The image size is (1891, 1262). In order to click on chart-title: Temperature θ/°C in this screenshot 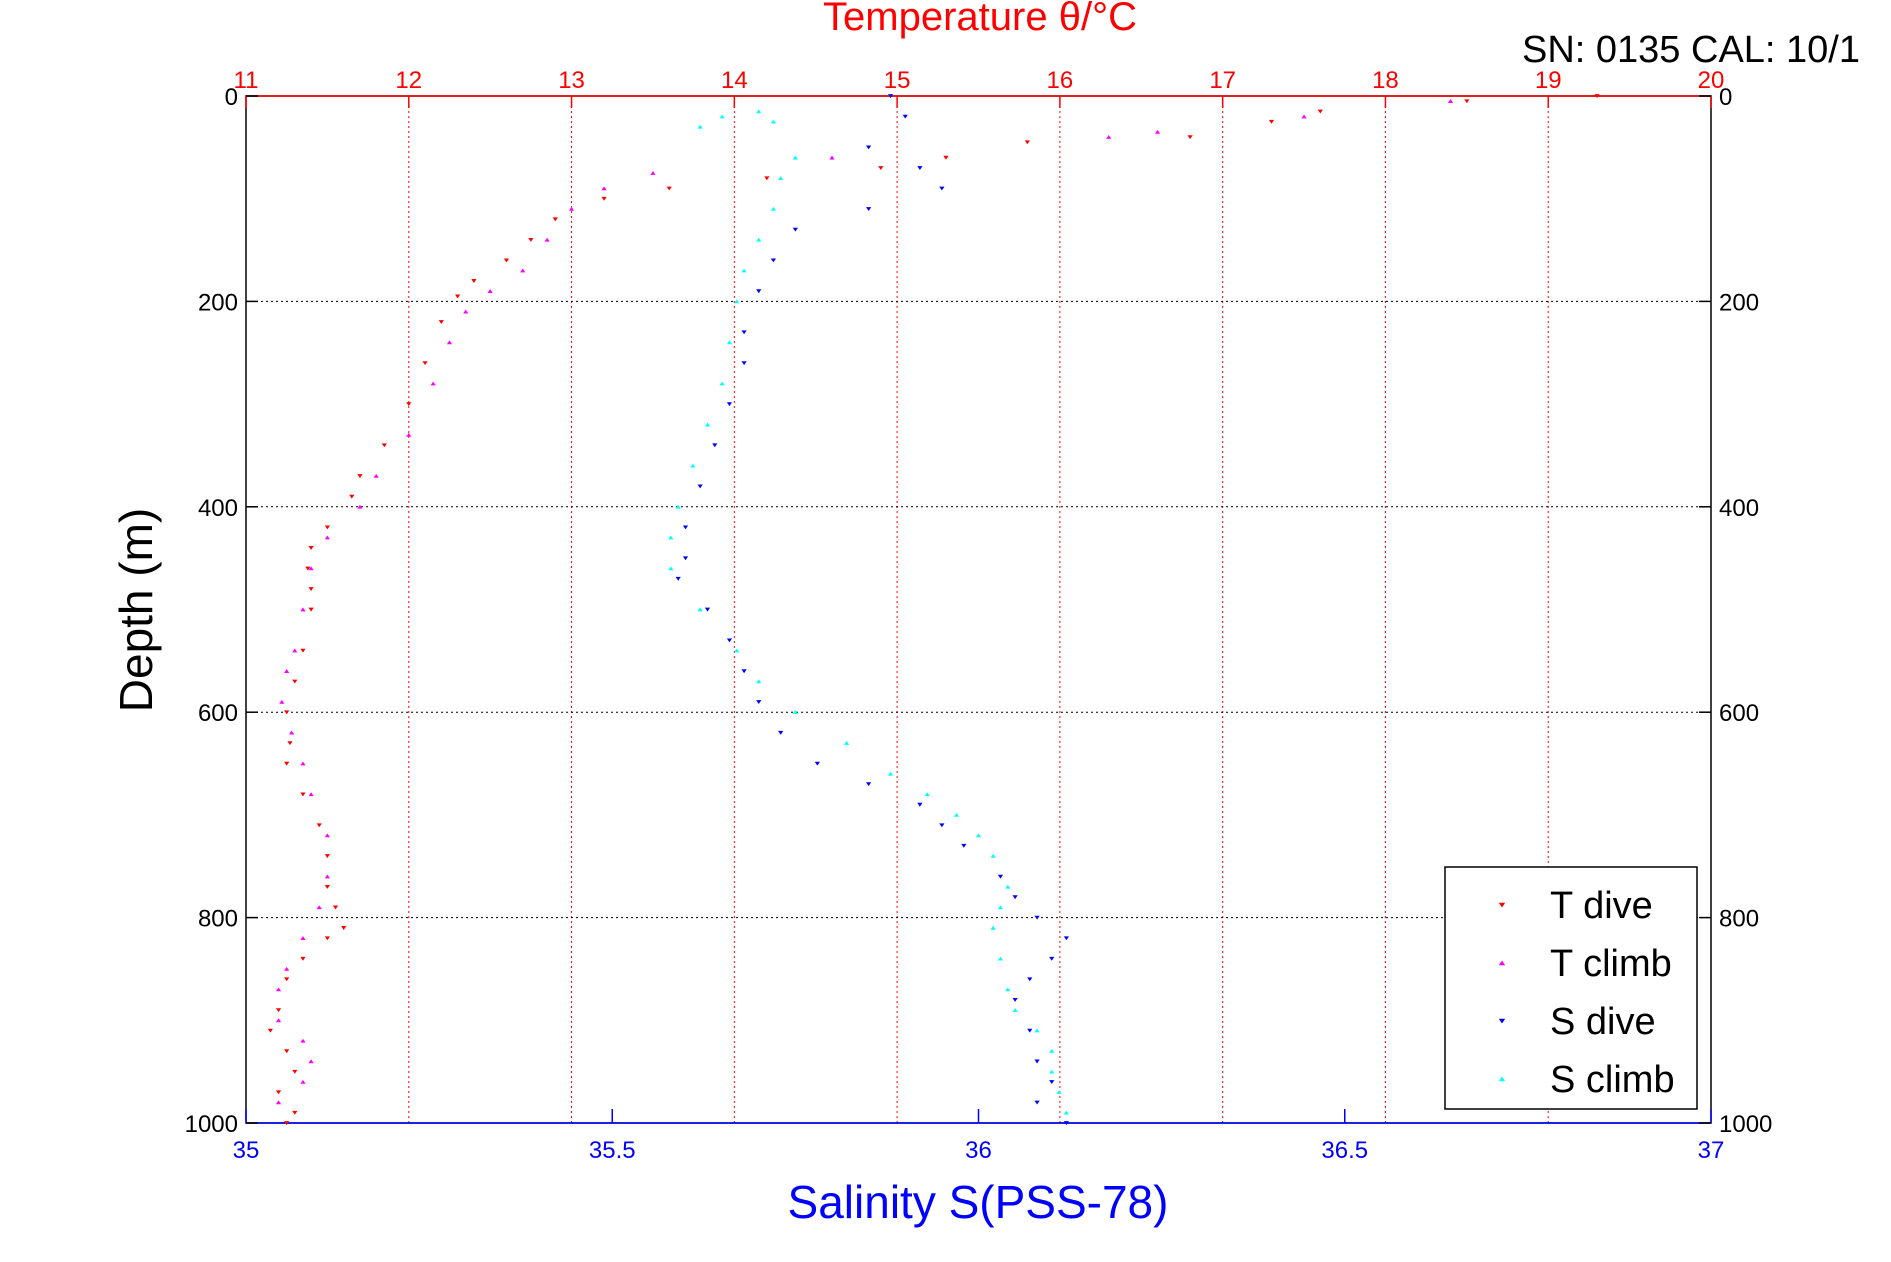, I will do `click(980, 19)`.